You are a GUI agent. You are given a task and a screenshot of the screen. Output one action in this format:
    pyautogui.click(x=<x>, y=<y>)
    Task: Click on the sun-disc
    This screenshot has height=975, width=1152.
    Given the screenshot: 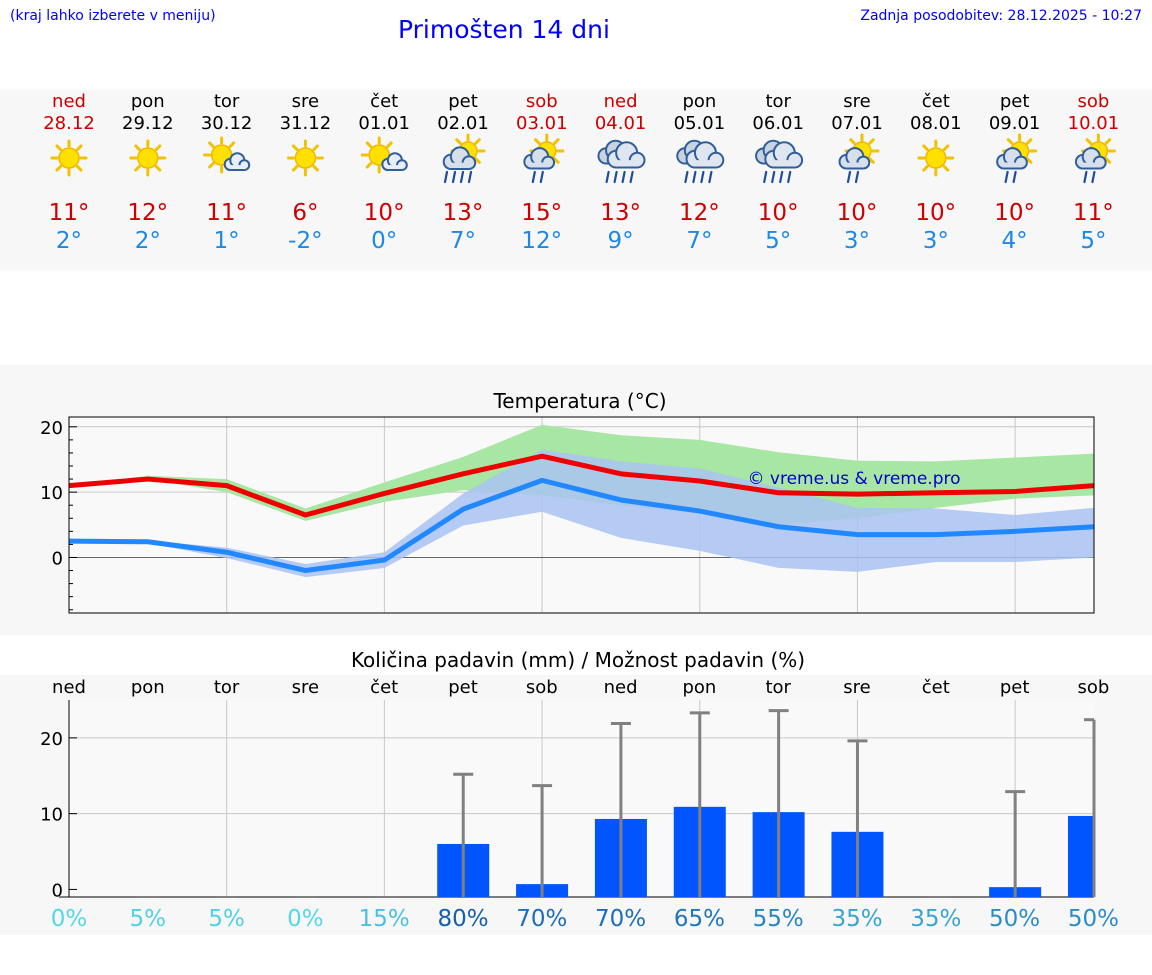 What is the action you would take?
    pyautogui.click(x=148, y=158)
    